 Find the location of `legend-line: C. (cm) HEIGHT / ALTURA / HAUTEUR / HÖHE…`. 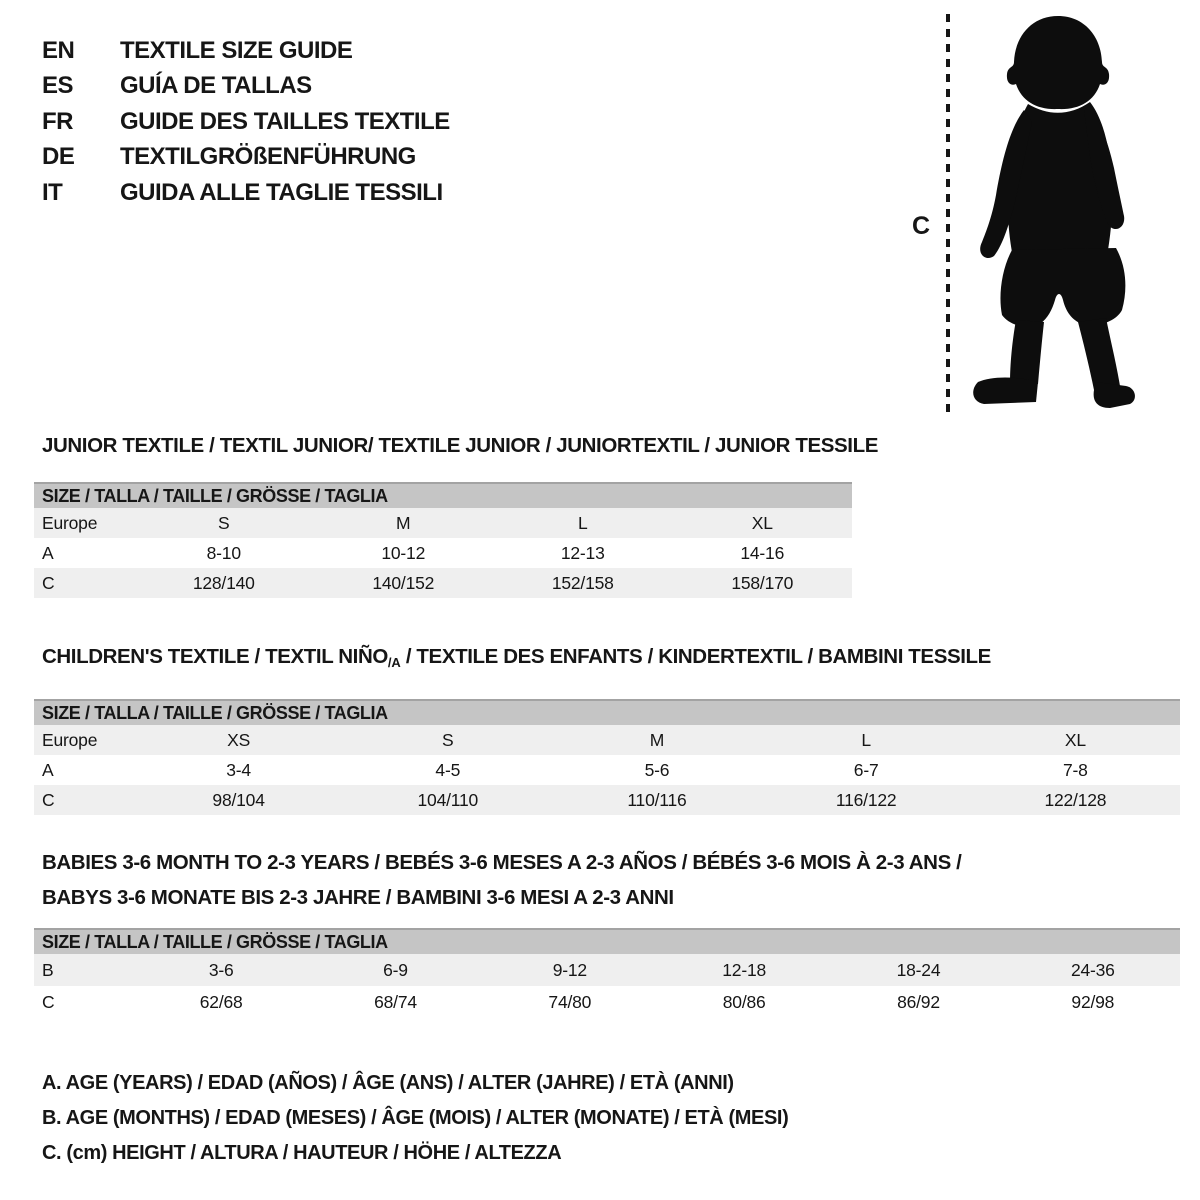

legend-line: C. (cm) HEIGHT / ALTURA / HAUTEUR / HÖHE… is located at coordinates (302, 1153).